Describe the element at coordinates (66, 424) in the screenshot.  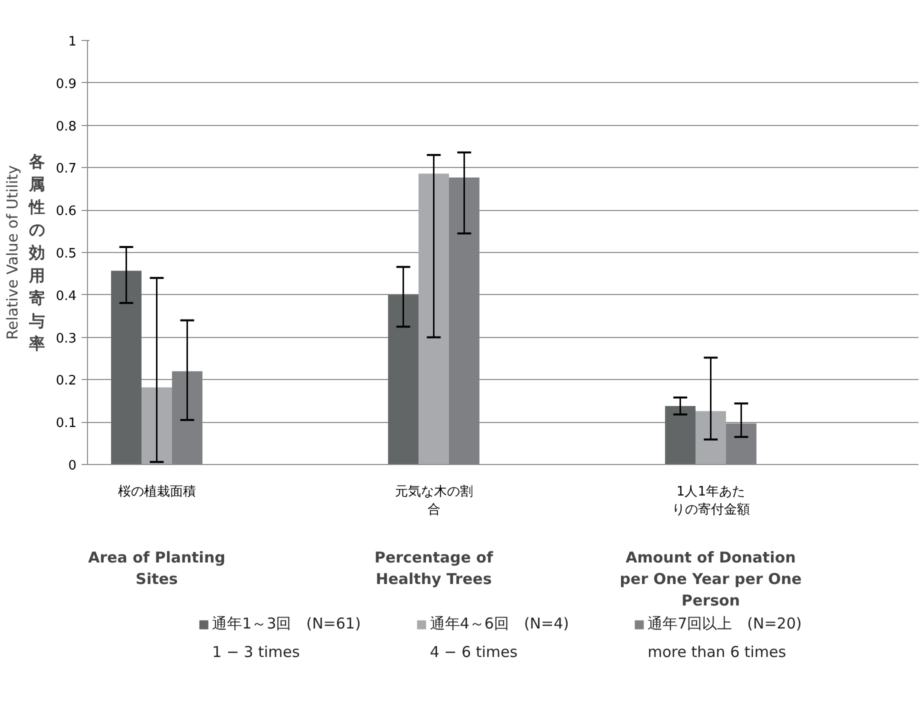
I see `y-tick-label: 0.1` at that location.